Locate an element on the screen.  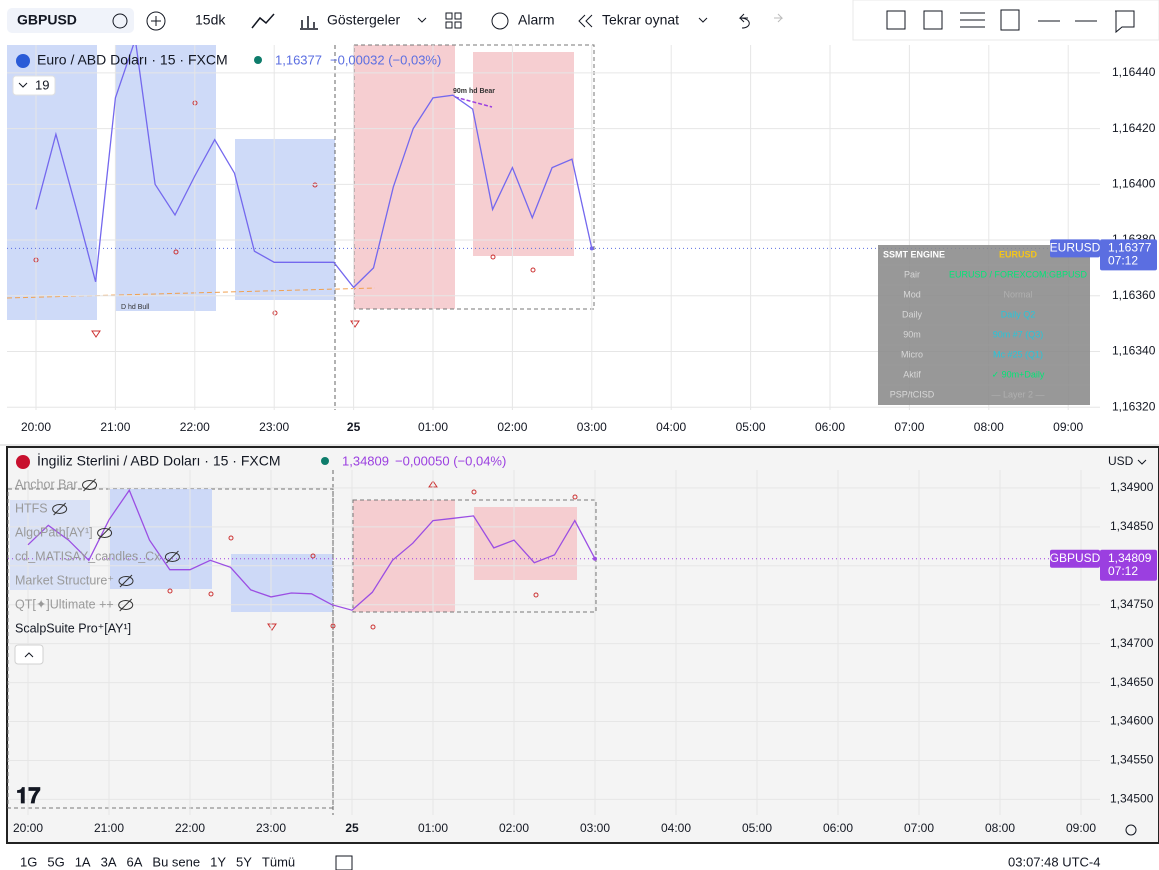
symbol-icon is located at coordinates (120, 21).